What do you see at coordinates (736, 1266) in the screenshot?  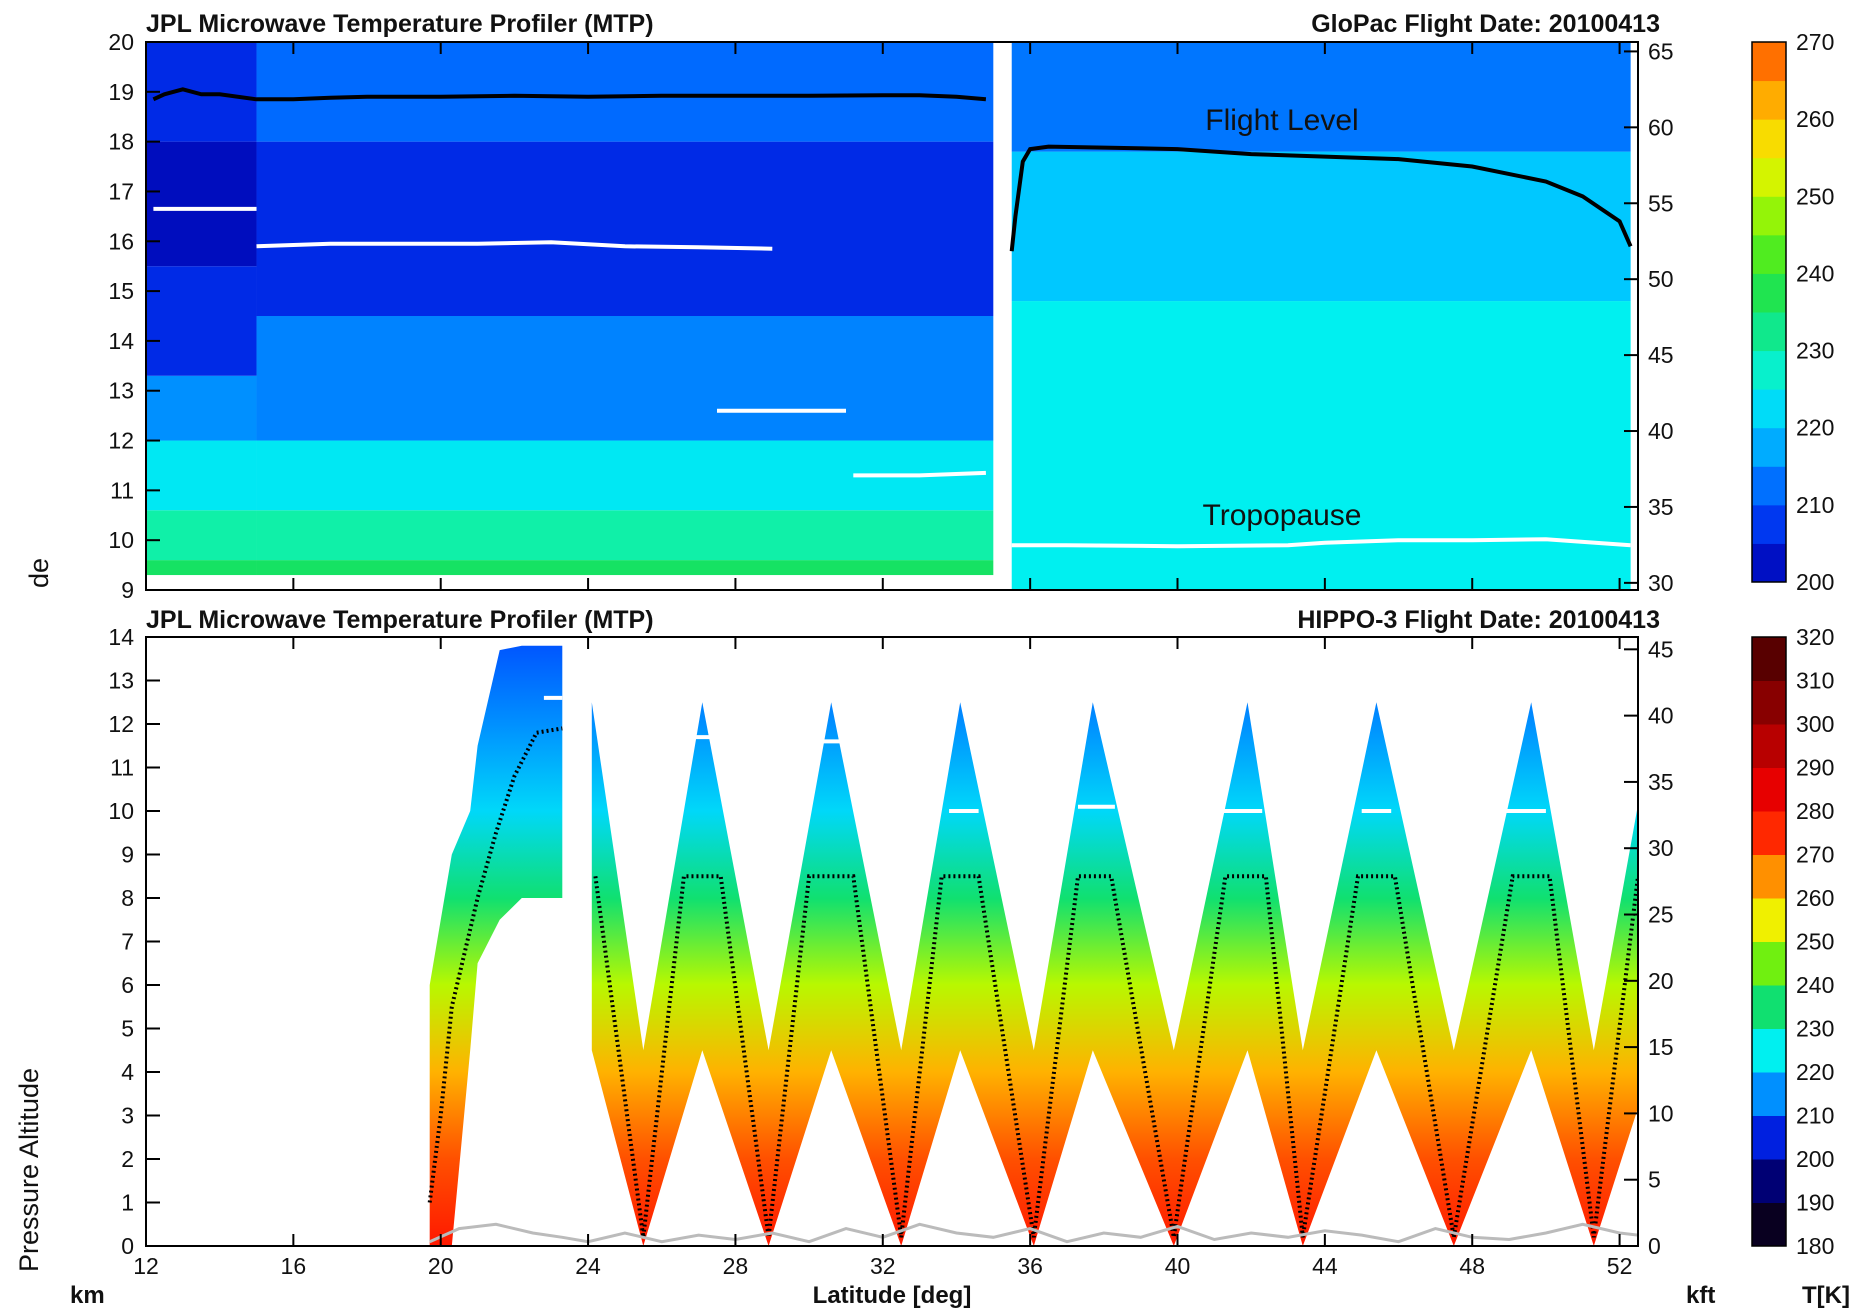 I see `bottom-x-tick-label: 28` at bounding box center [736, 1266].